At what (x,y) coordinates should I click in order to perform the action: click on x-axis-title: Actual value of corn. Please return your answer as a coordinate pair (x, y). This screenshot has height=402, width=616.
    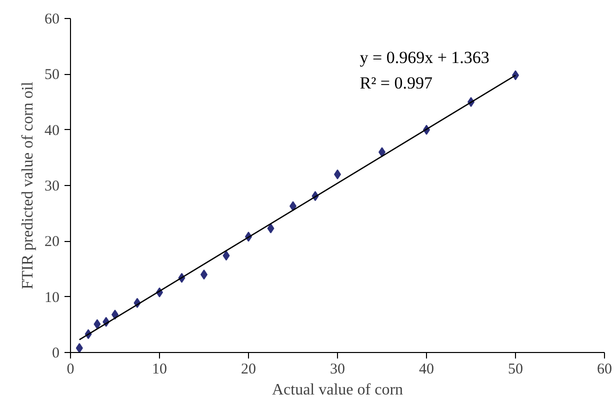
    Looking at the image, I should click on (338, 390).